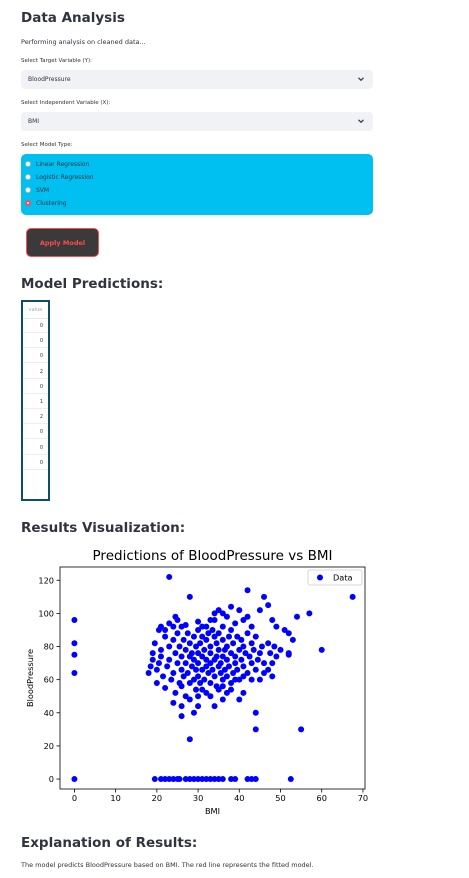 This screenshot has width=469, height=878. I want to click on radio-option-logistic-regression: Logistic Regression, so click(59, 177).